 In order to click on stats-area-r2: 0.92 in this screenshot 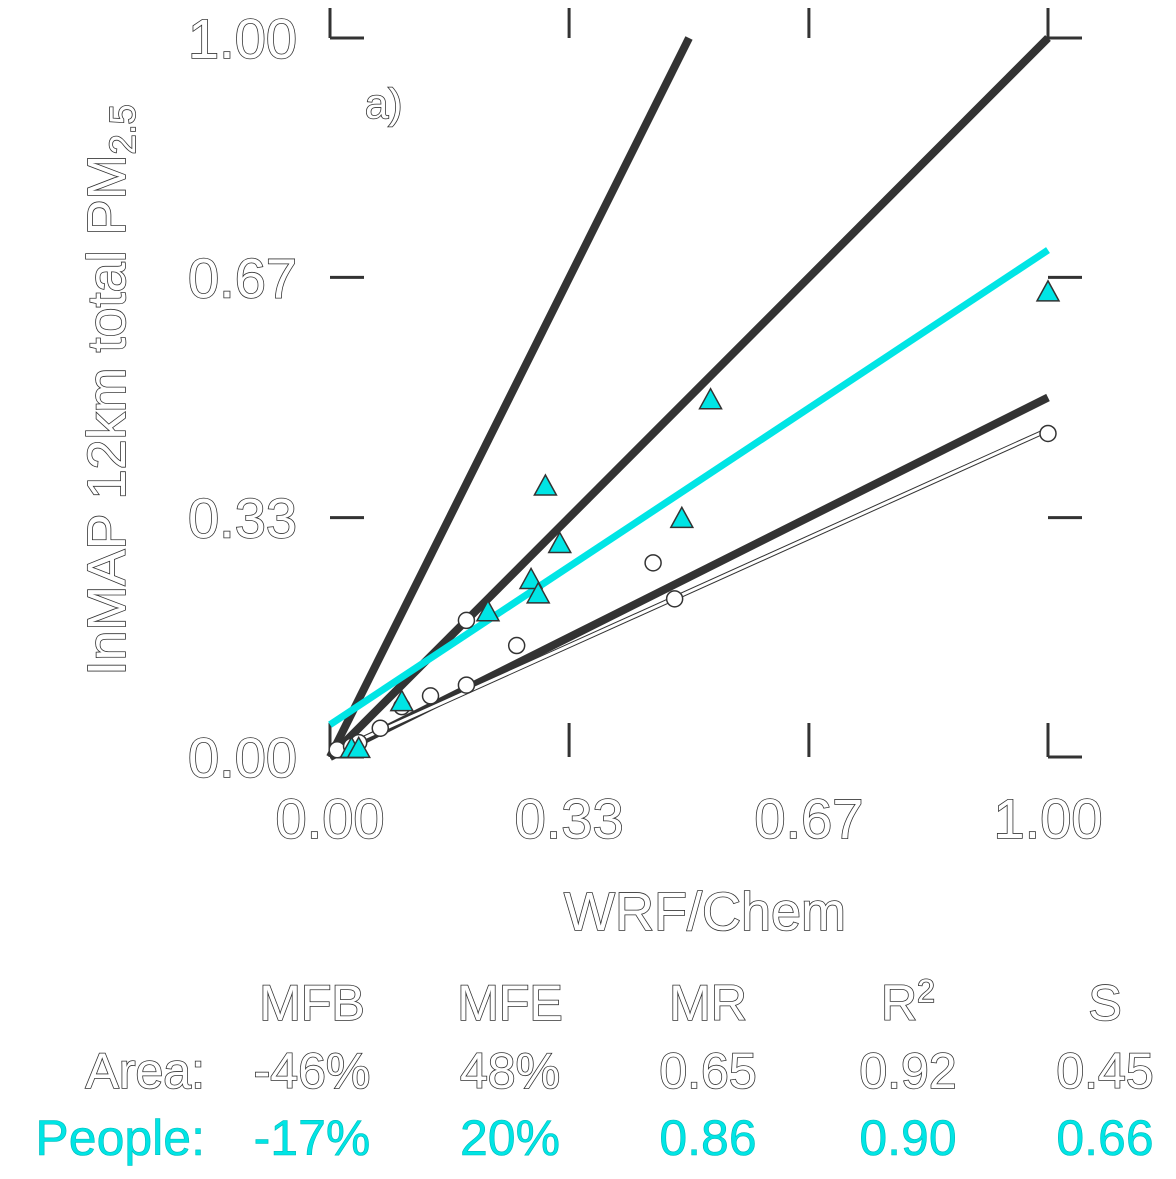, I will do `click(907, 1071)`.